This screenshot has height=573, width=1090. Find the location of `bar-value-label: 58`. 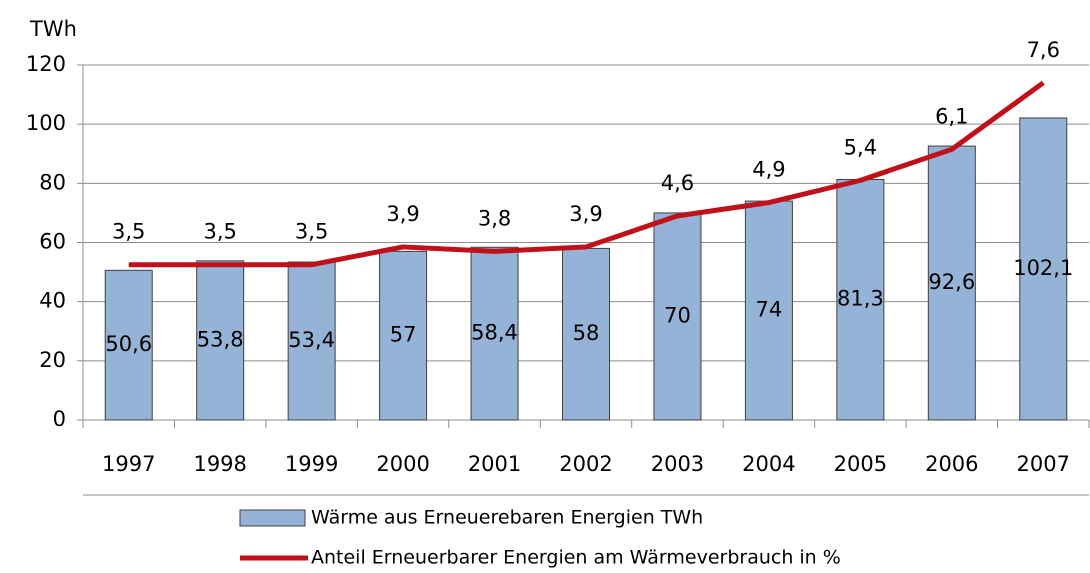

bar-value-label: 58 is located at coordinates (586, 333).